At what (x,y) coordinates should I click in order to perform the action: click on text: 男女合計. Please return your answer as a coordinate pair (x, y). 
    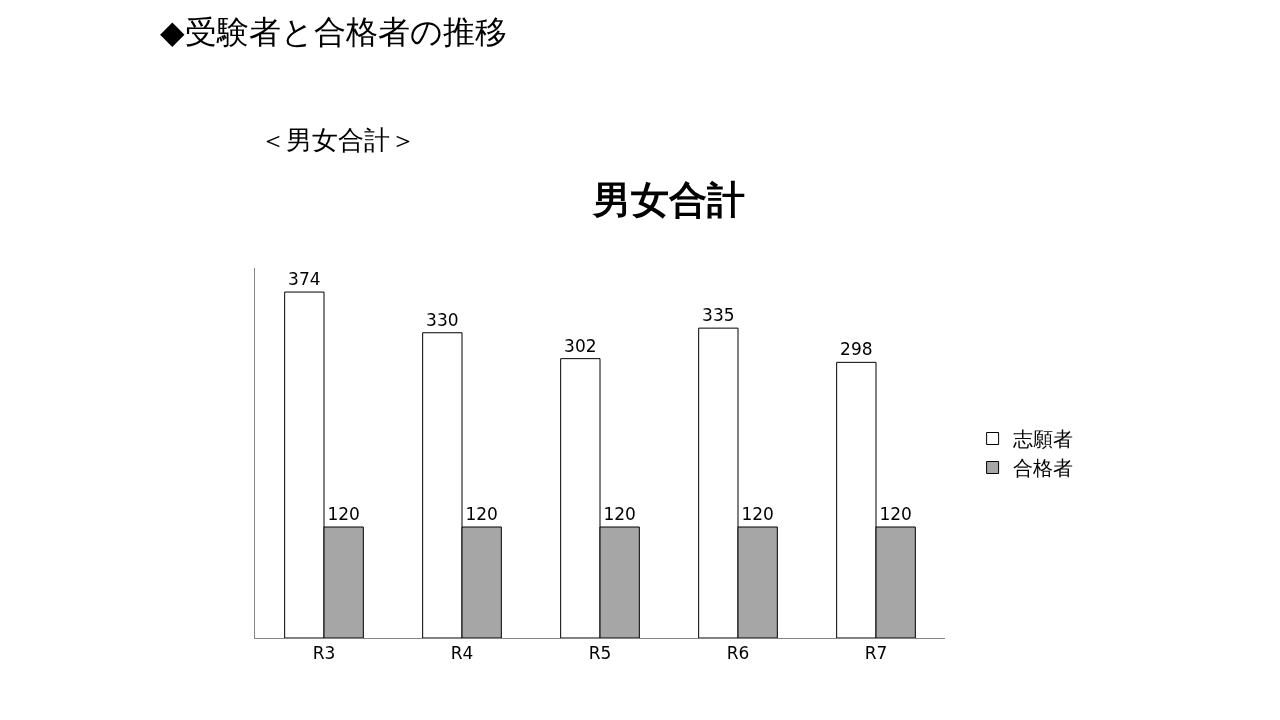
    Looking at the image, I should click on (668, 200).